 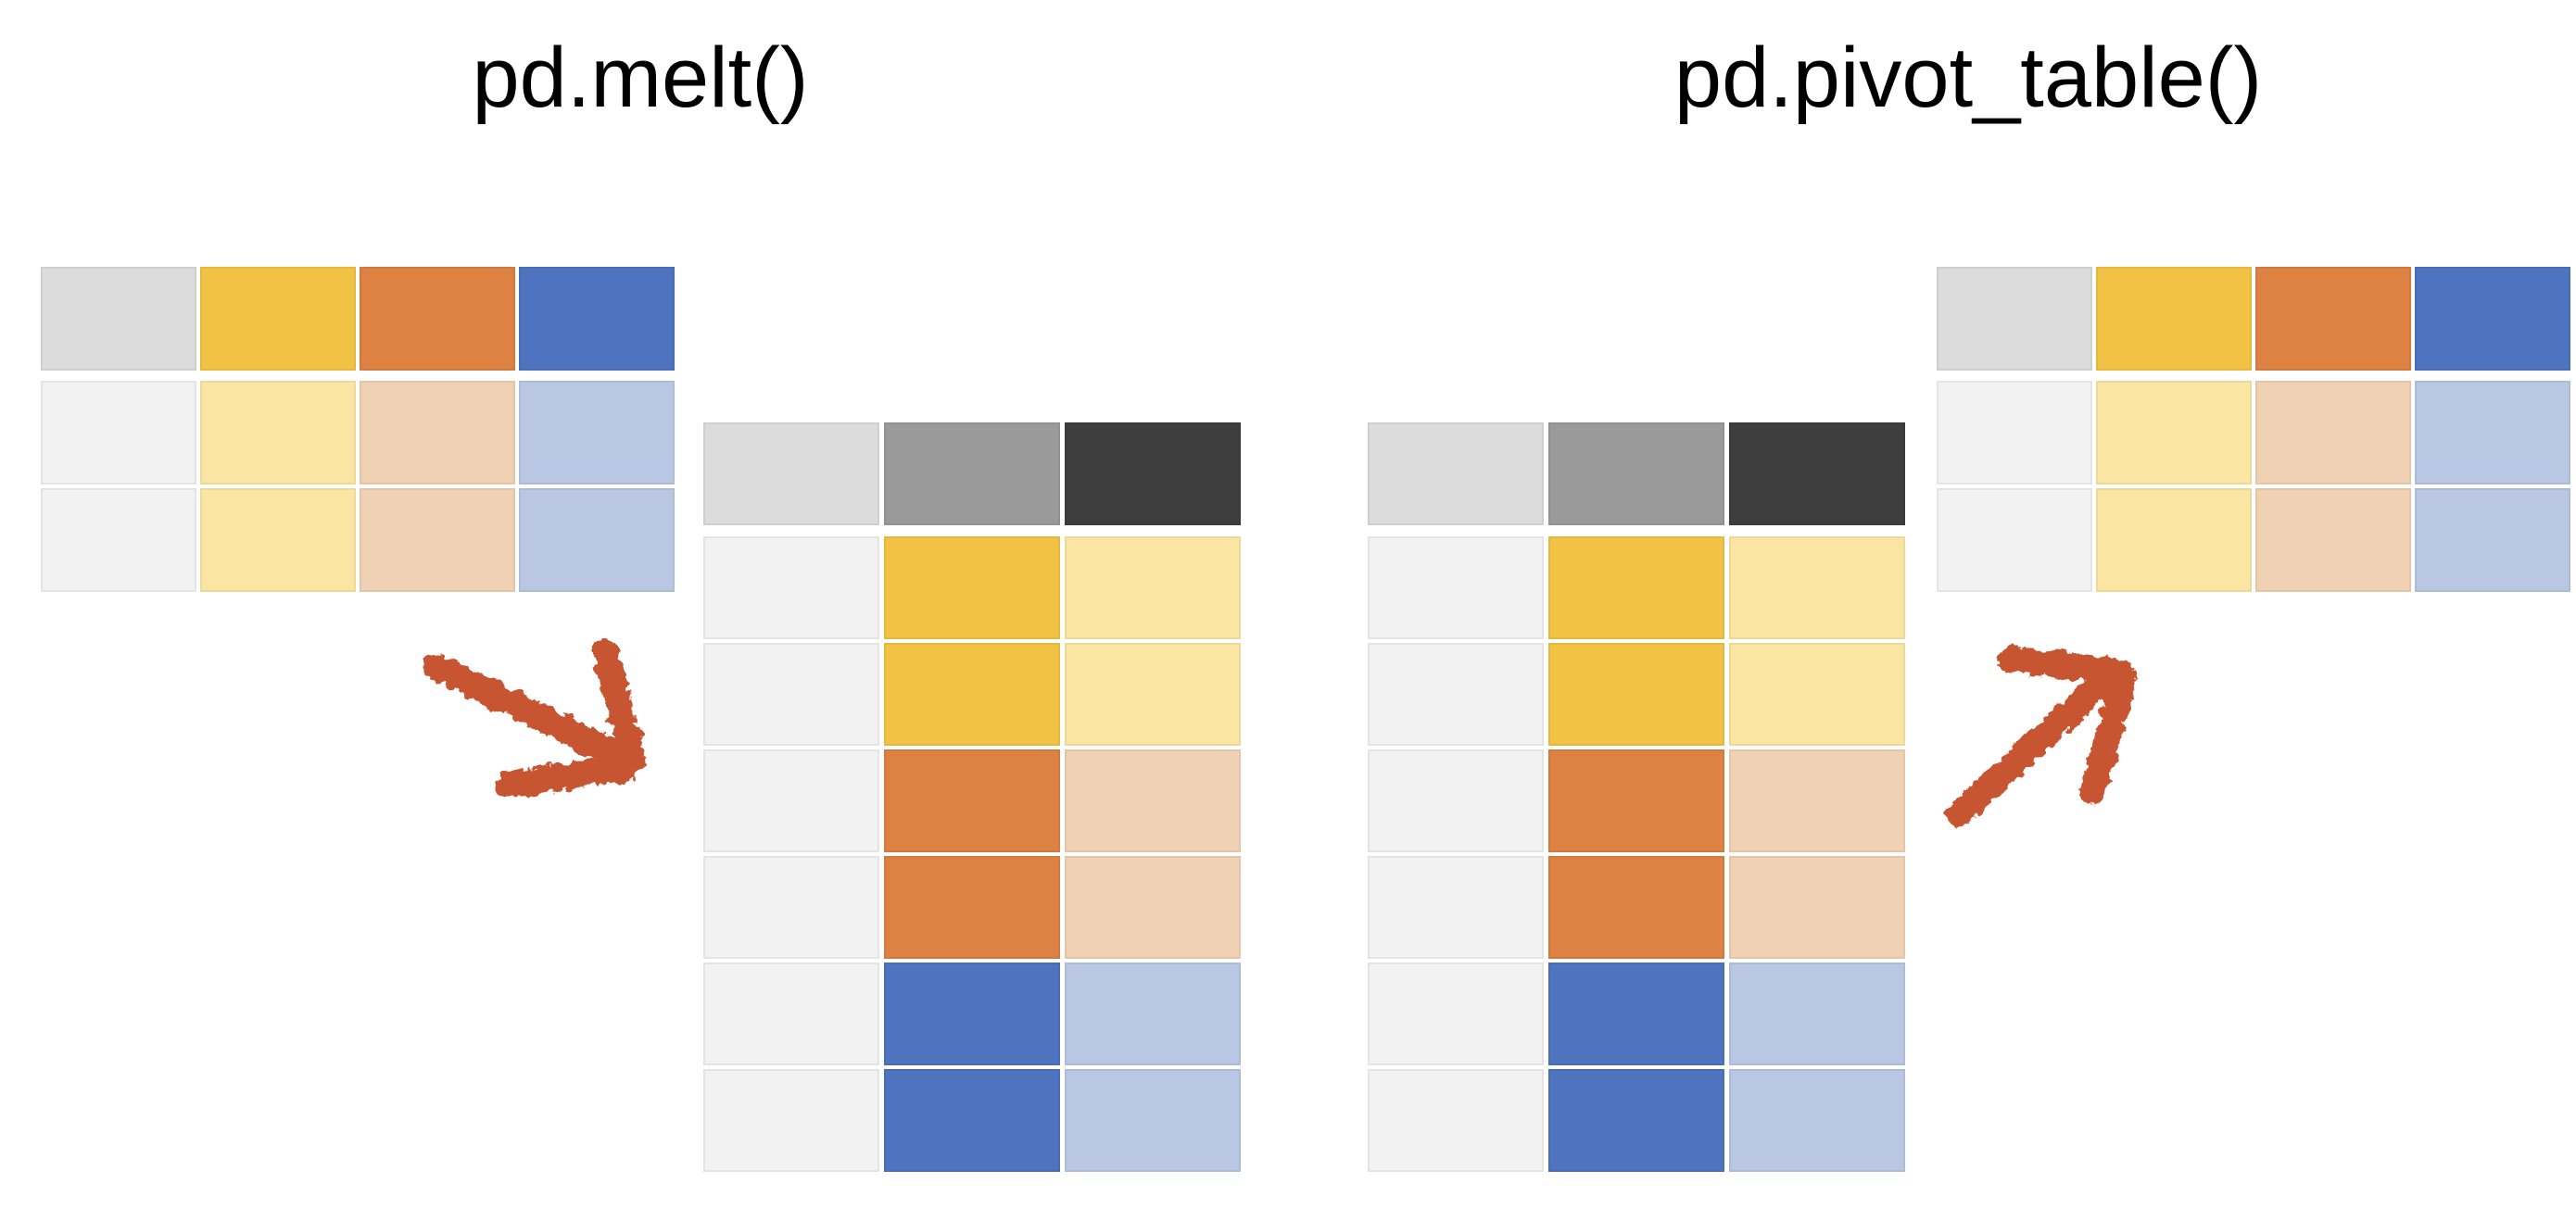 I want to click on wide-table-before-melt, so click(x=358, y=429).